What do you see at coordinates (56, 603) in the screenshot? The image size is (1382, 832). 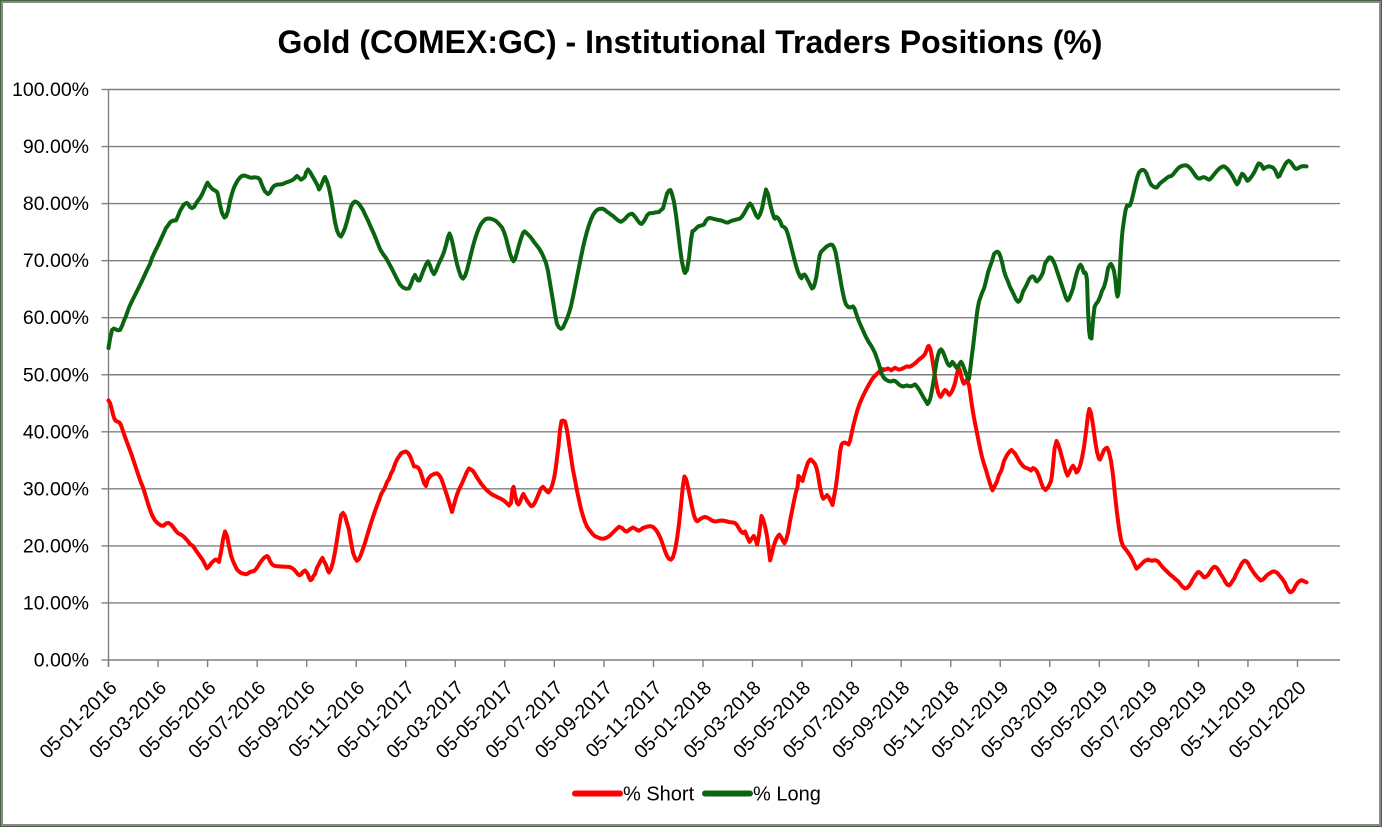 I see `svg-text: 10.00%` at bounding box center [56, 603].